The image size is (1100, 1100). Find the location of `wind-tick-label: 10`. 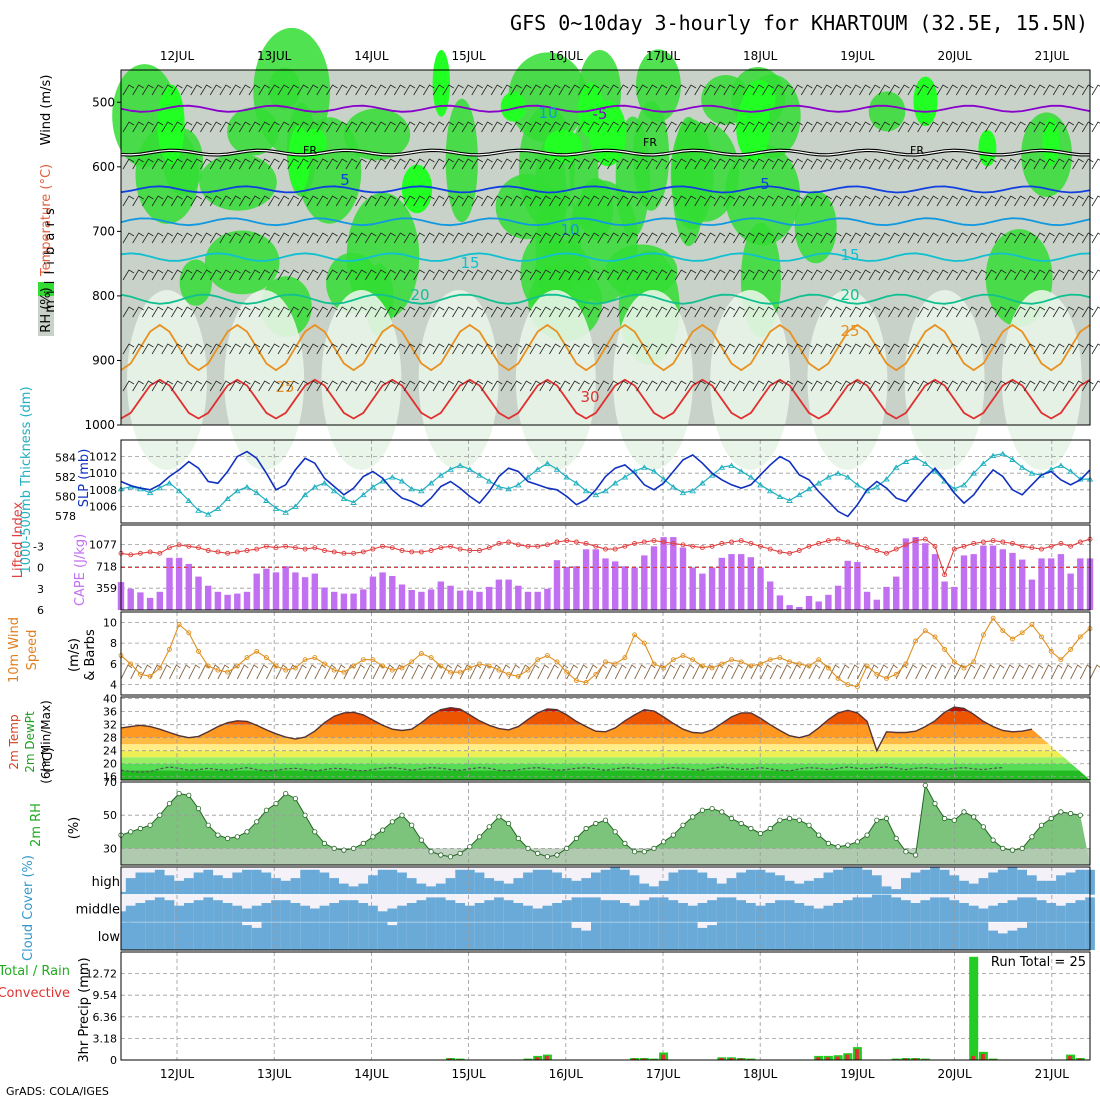

wind-tick-label: 10 is located at coordinates (110, 622).